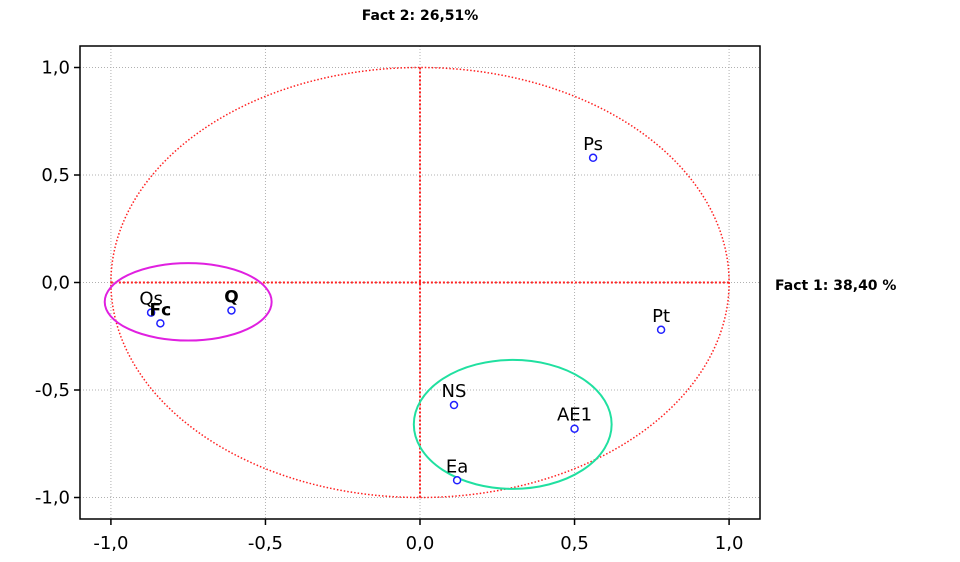 This screenshot has width=960, height=562. Describe the element at coordinates (729, 543) in the screenshot. I see `x-tick-label: 1,0` at that location.